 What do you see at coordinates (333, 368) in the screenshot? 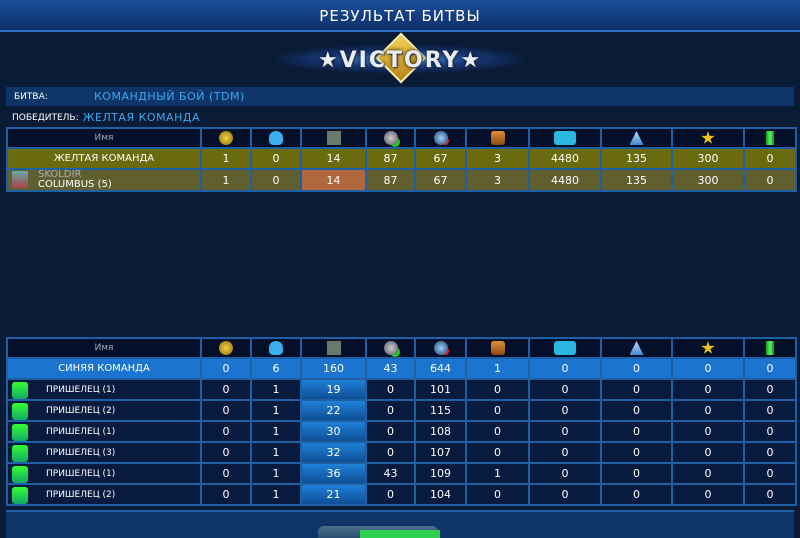
I see `team-stat: 160` at bounding box center [333, 368].